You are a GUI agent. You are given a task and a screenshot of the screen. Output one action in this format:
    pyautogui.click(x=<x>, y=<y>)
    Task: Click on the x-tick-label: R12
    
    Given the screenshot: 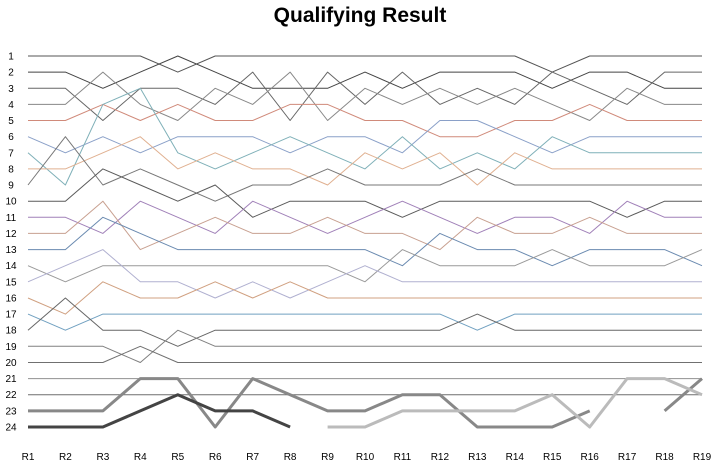 What is the action you would take?
    pyautogui.click(x=440, y=457)
    